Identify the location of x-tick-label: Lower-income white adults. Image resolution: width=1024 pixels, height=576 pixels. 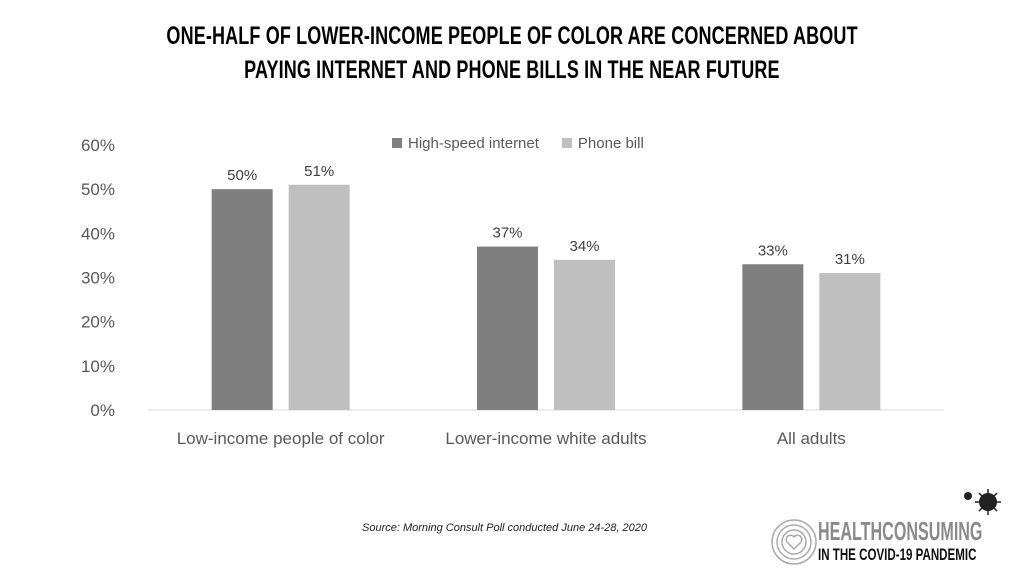
(545, 438).